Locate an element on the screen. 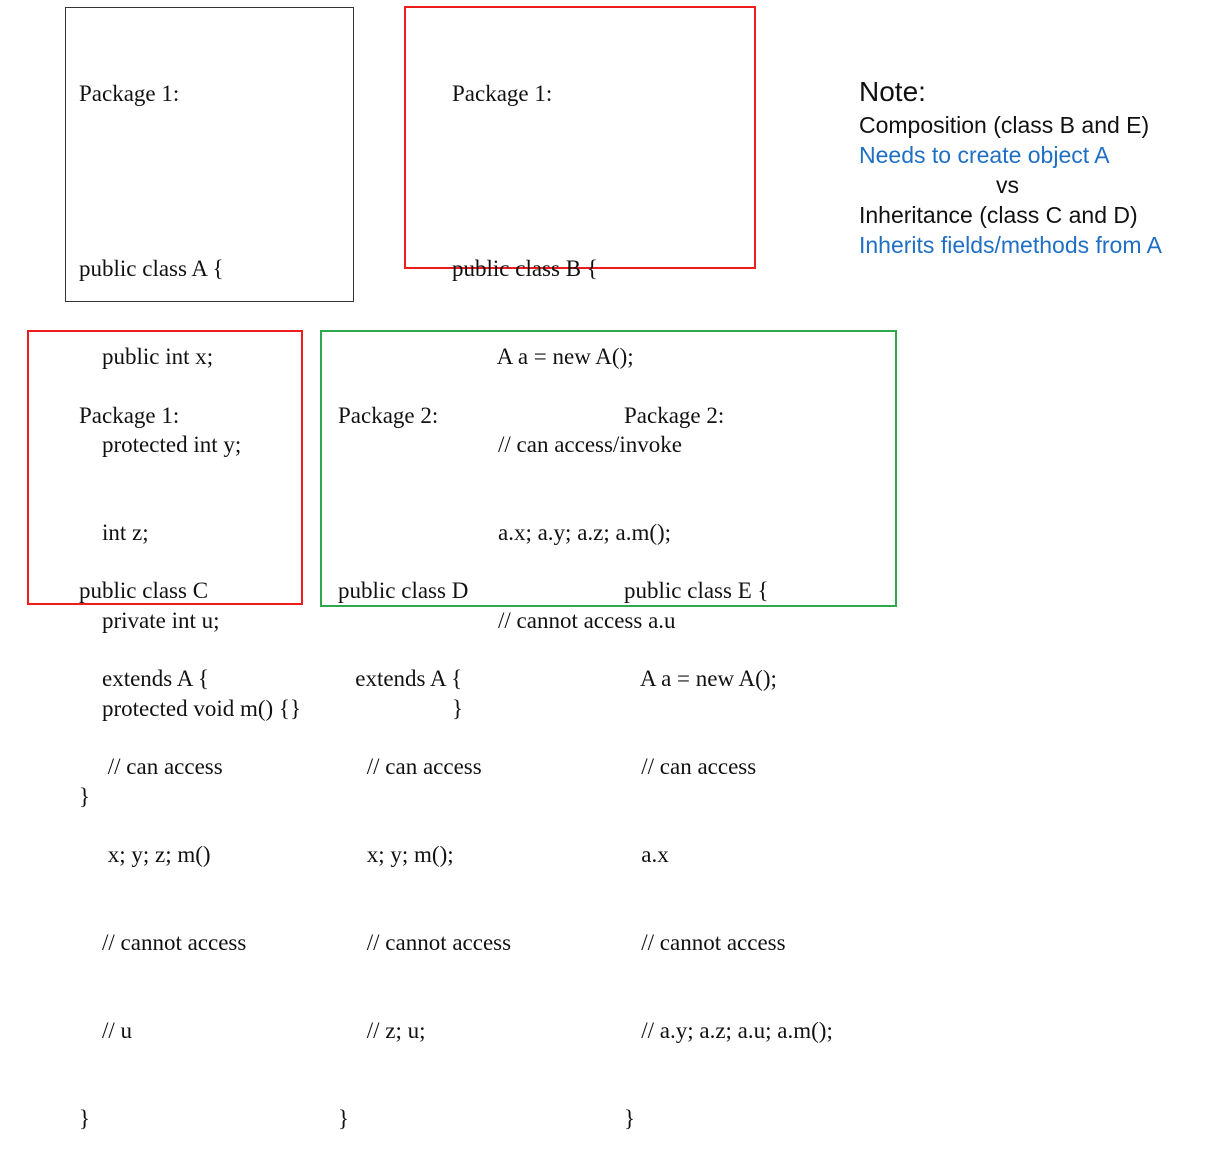 This screenshot has height=1162, width=1228. code-line: public class E { is located at coordinates (696, 591).